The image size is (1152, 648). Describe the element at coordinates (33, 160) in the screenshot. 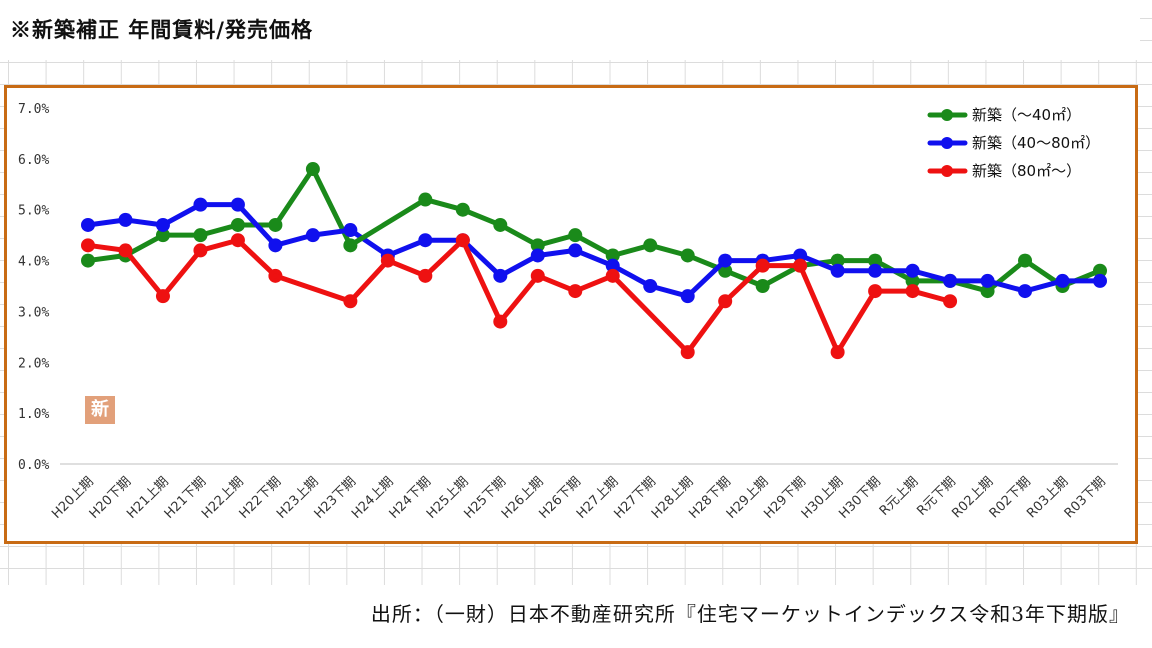

I see `y-tick-label: 6.0%` at that location.